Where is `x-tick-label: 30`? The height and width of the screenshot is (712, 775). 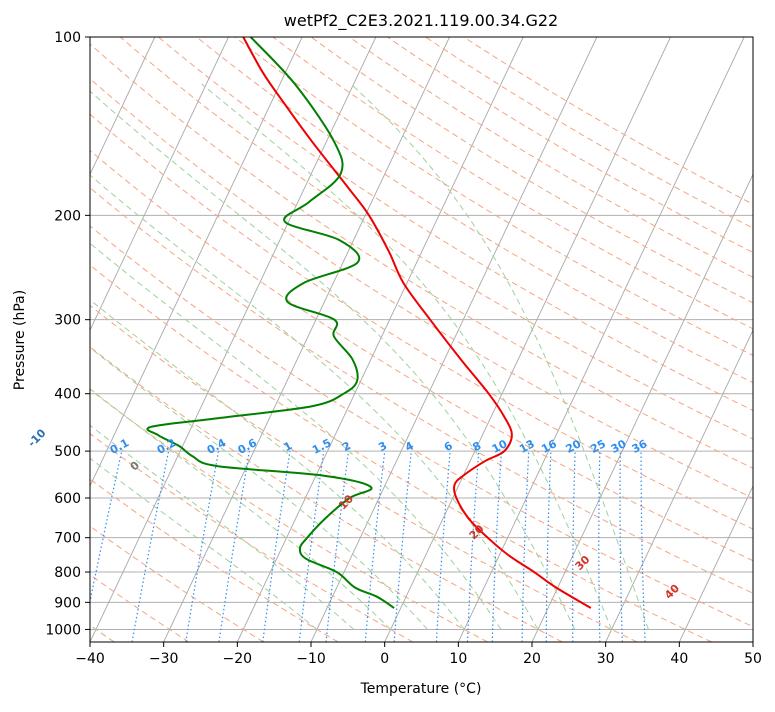 x-tick-label: 30 is located at coordinates (606, 659).